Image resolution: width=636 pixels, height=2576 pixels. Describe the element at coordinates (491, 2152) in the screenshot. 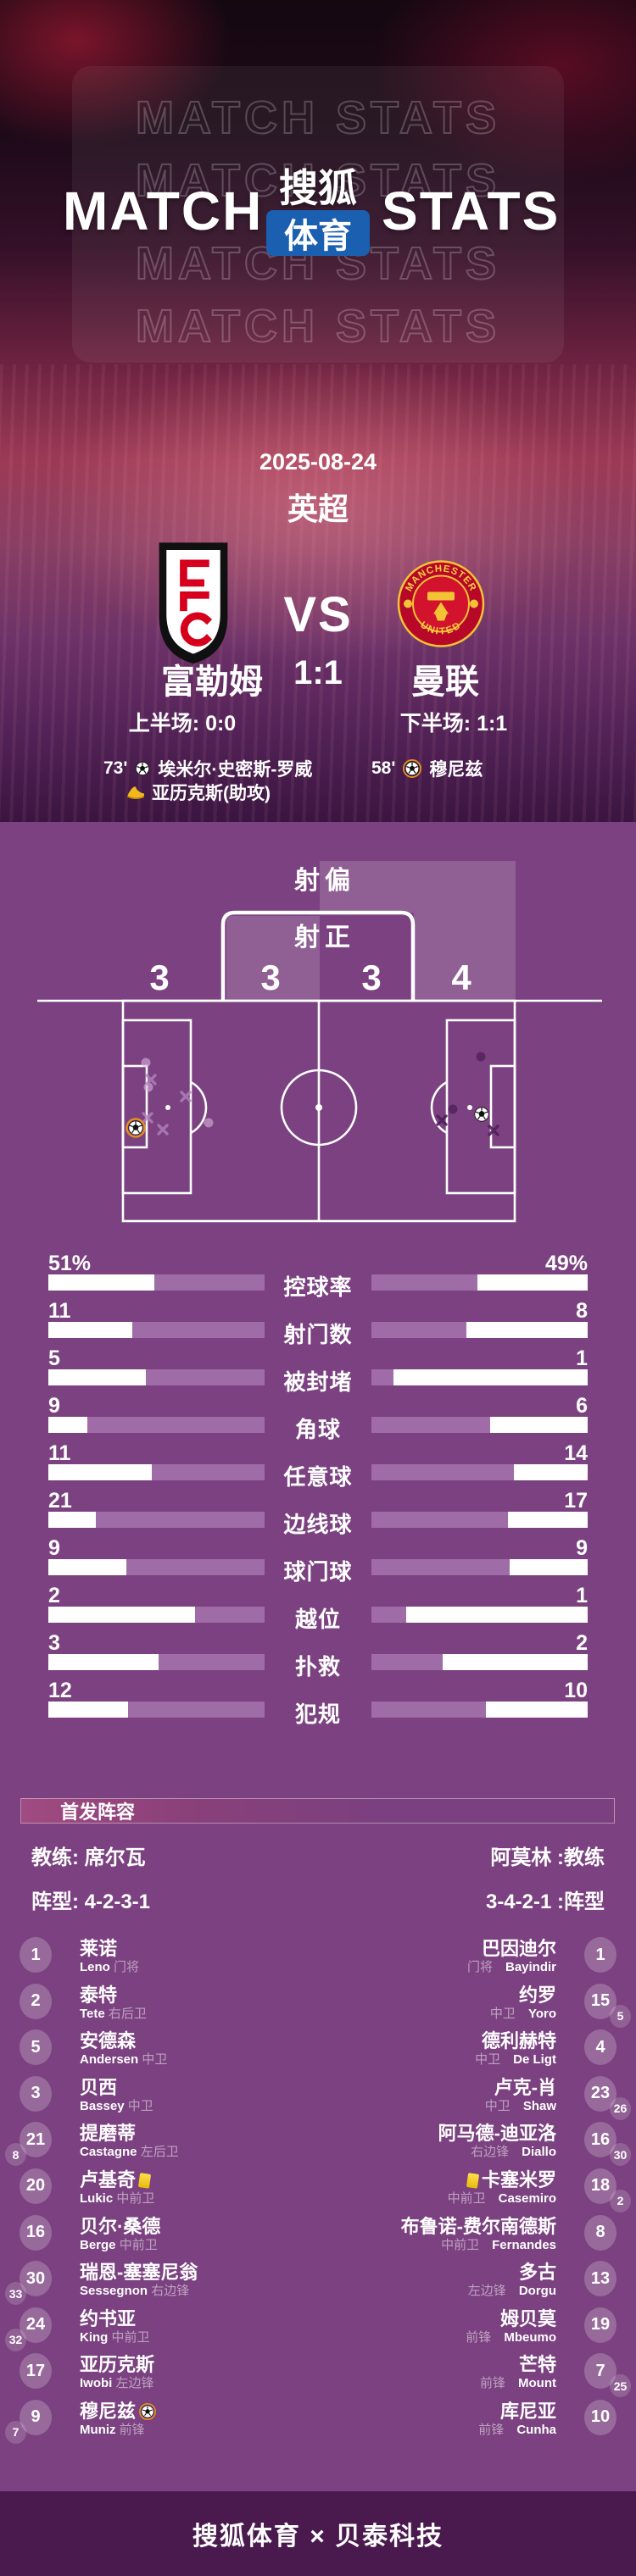

I see `player-position: 右边锋` at that location.